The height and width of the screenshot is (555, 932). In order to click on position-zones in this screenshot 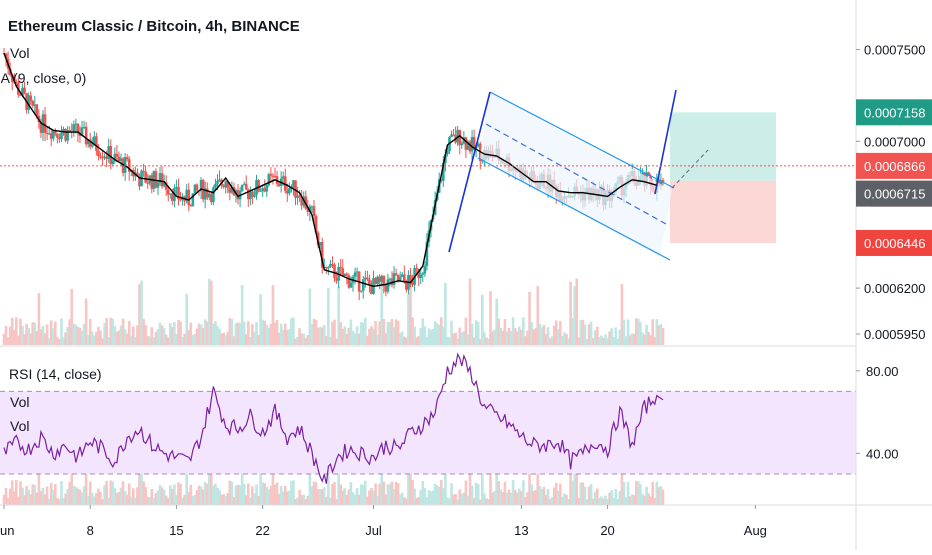, I will do `click(723, 177)`.